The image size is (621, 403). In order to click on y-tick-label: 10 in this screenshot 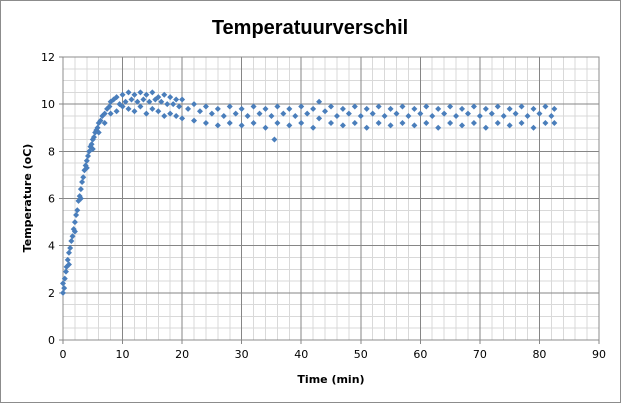, I will do `click(48, 104)`.